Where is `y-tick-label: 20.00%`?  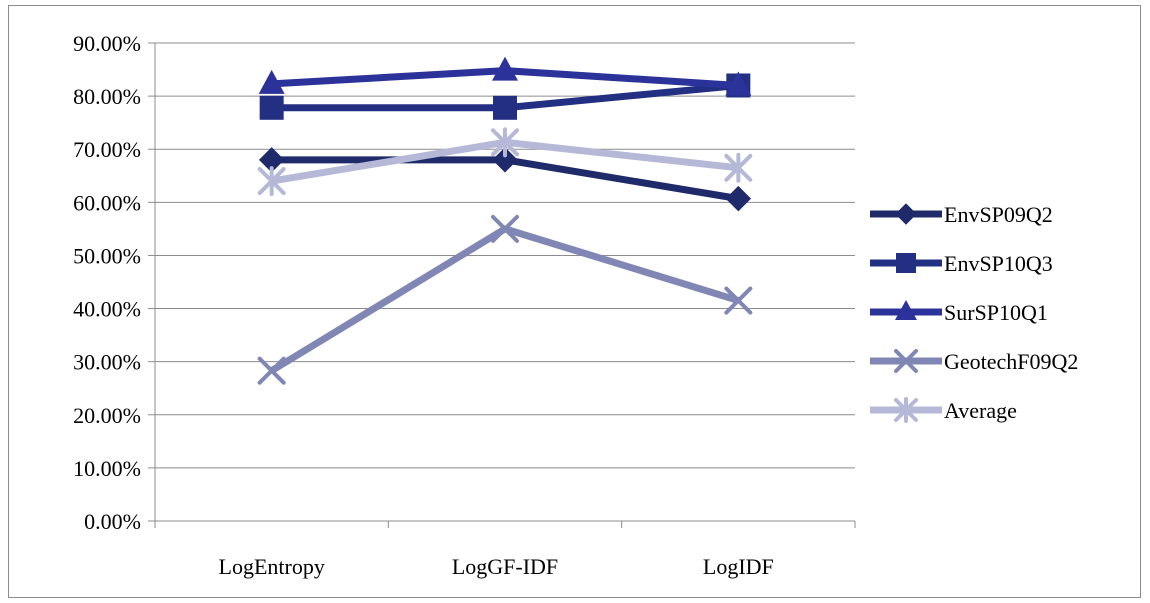
y-tick-label: 20.00% is located at coordinates (107, 415).